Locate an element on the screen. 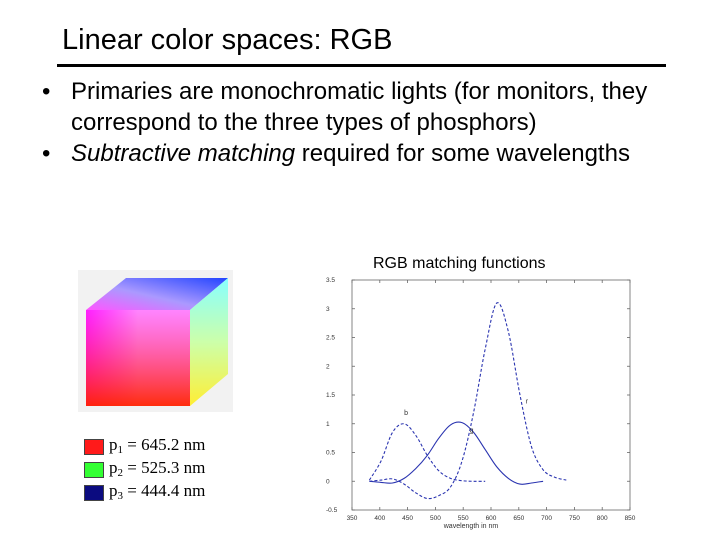  x-tick-label: 700 is located at coordinates (546, 518).